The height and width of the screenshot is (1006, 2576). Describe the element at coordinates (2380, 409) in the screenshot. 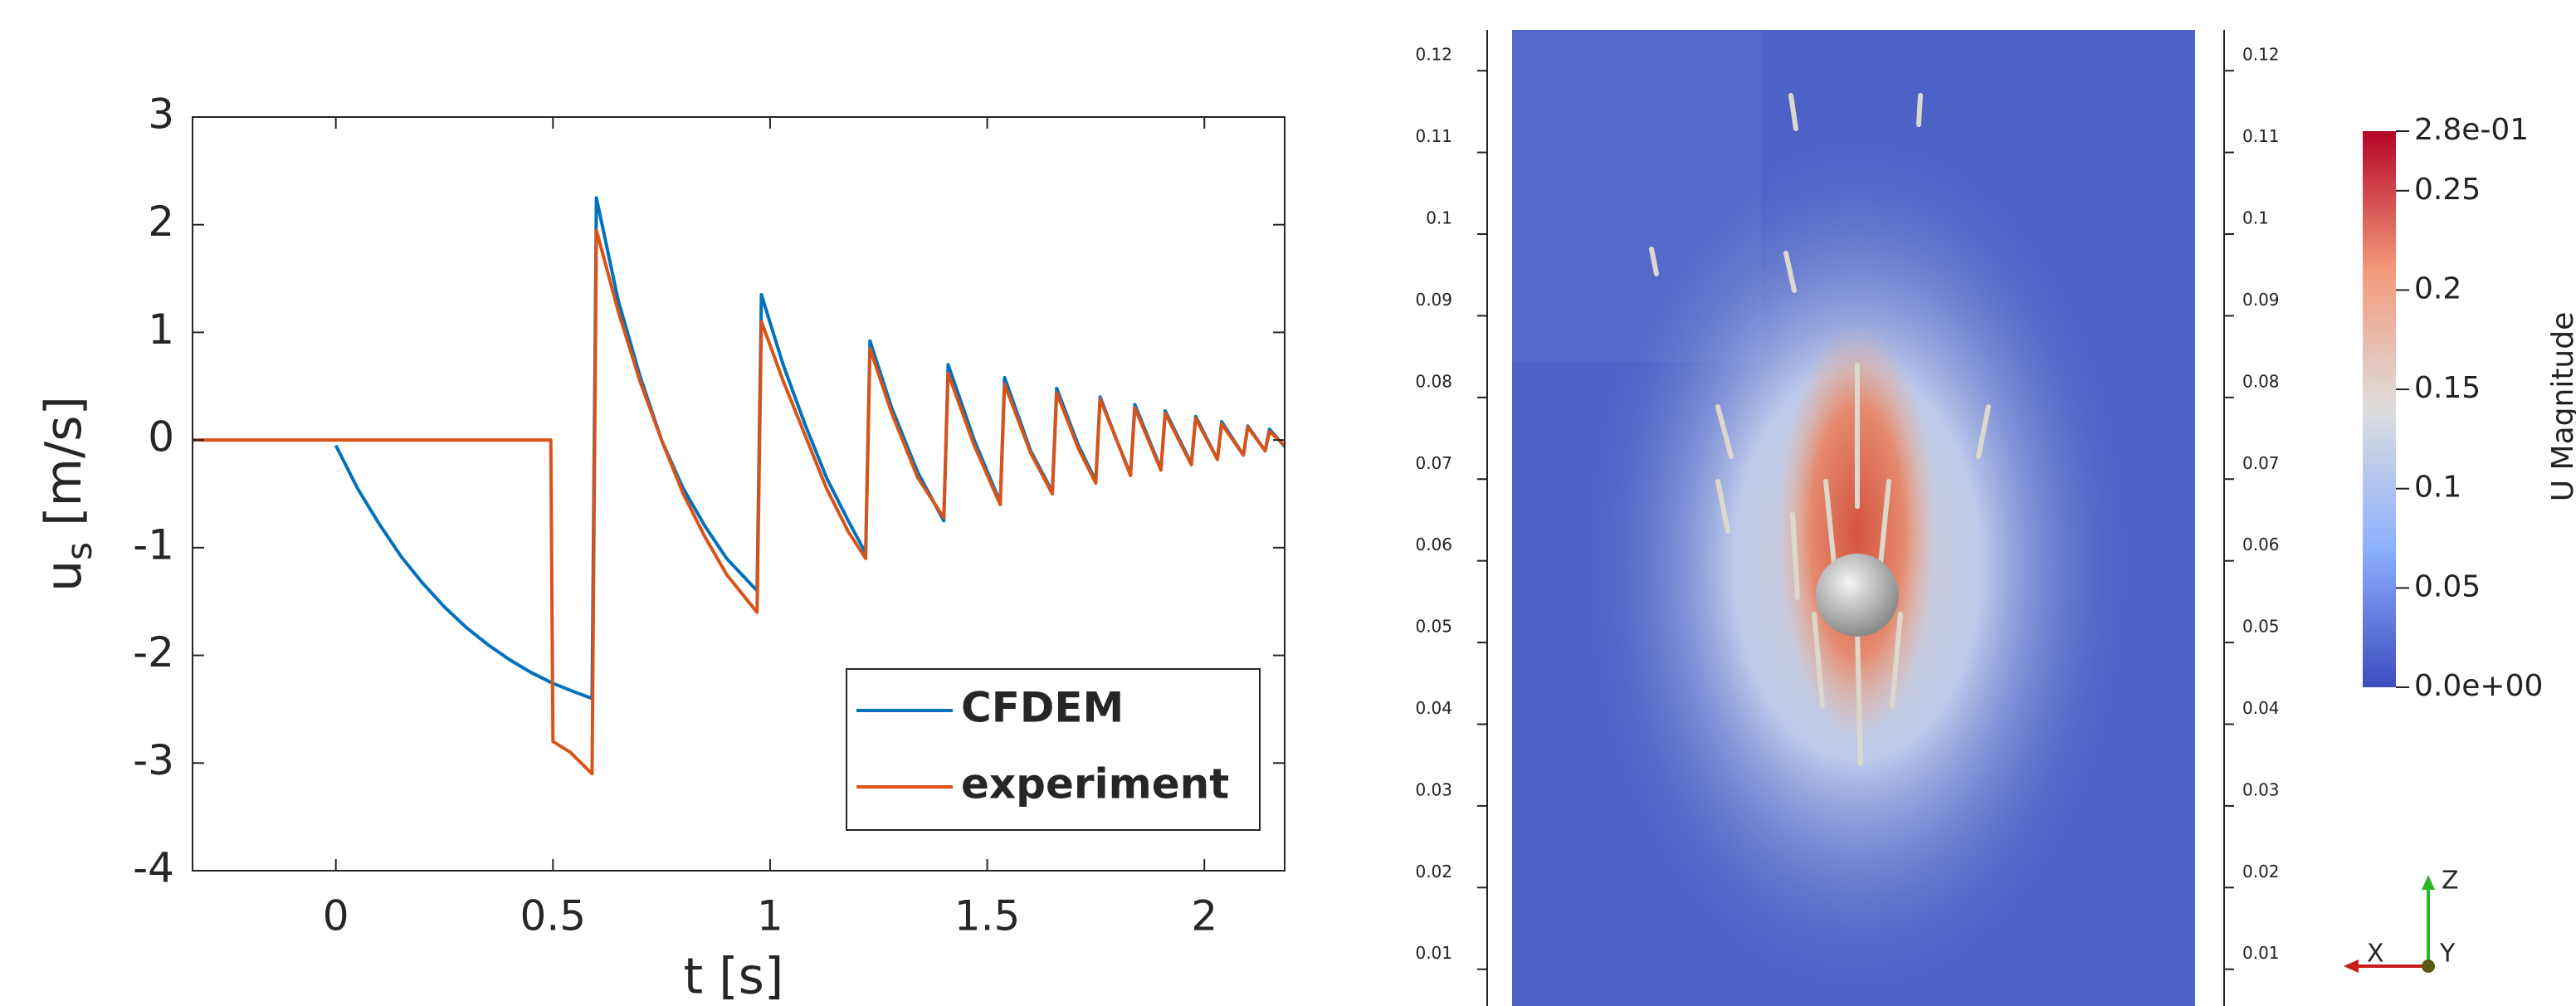

I see `colorbar` at that location.